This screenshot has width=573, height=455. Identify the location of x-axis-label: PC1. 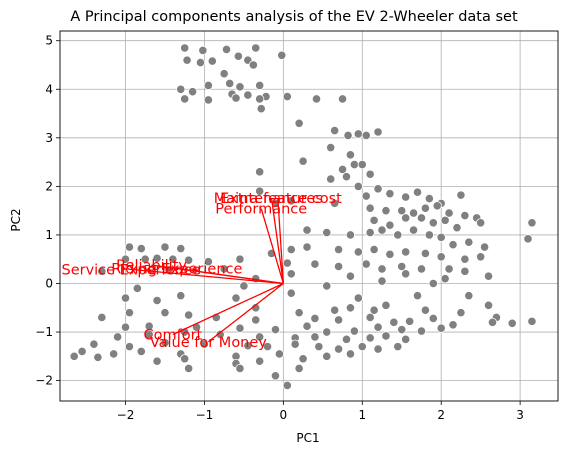
(307, 438).